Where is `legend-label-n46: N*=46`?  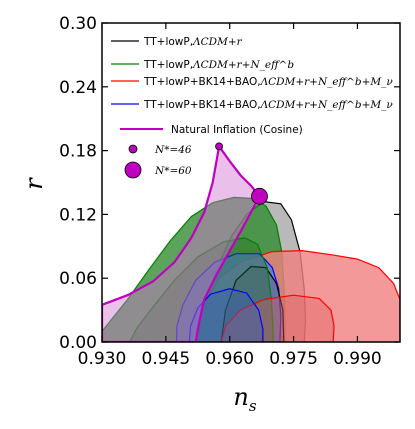
legend-label-n46: N*=46 is located at coordinates (173, 150).